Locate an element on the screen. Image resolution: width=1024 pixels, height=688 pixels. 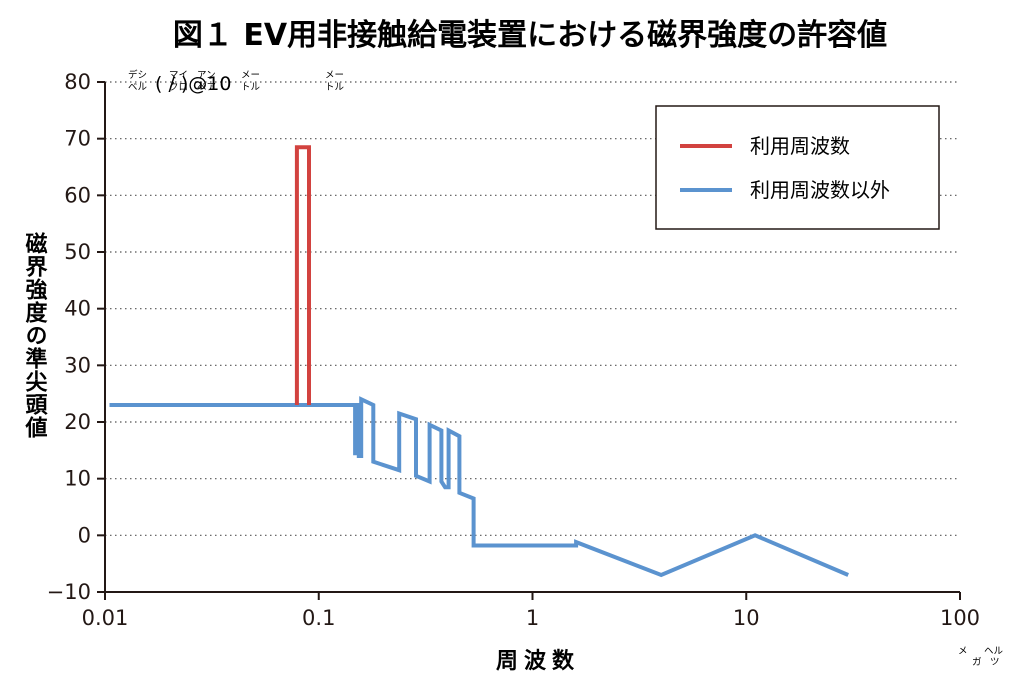
y-unit-ruby-4: クロ is located at coordinates (178, 87).